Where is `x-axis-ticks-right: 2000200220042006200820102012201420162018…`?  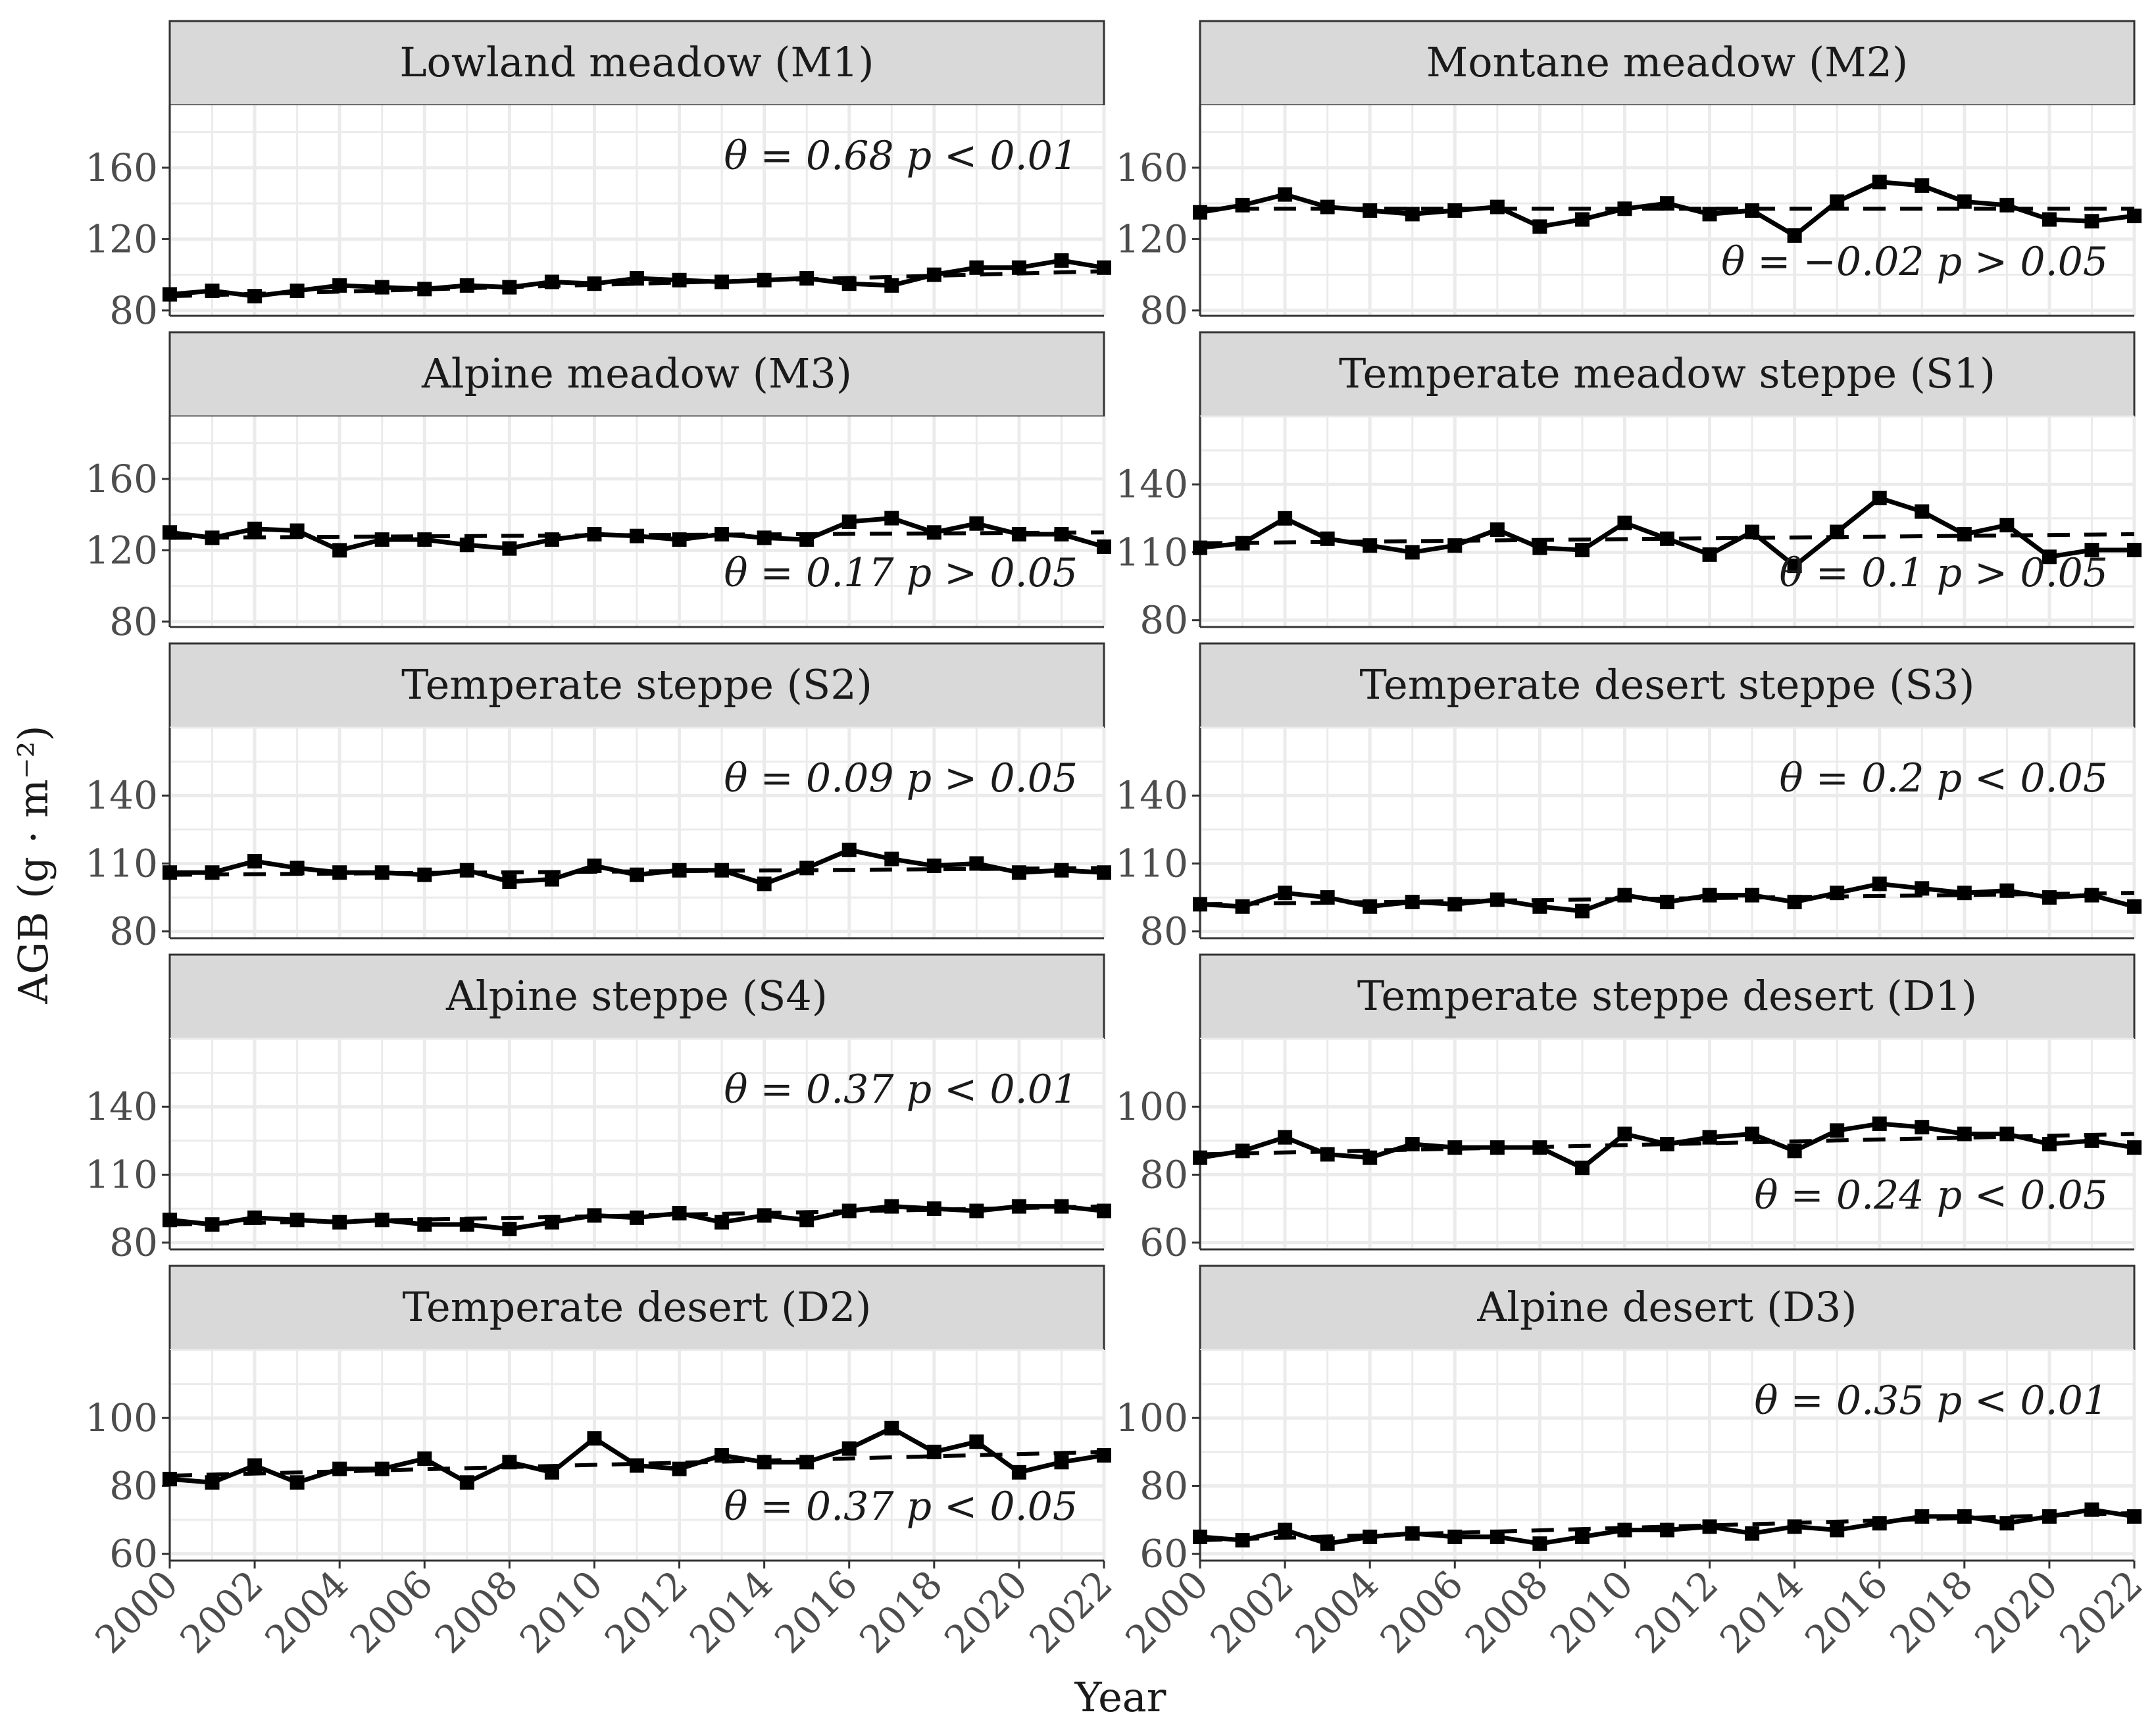
x-axis-ticks-right: 2000200220042006200820102012201420162018… is located at coordinates (1633, 1611).